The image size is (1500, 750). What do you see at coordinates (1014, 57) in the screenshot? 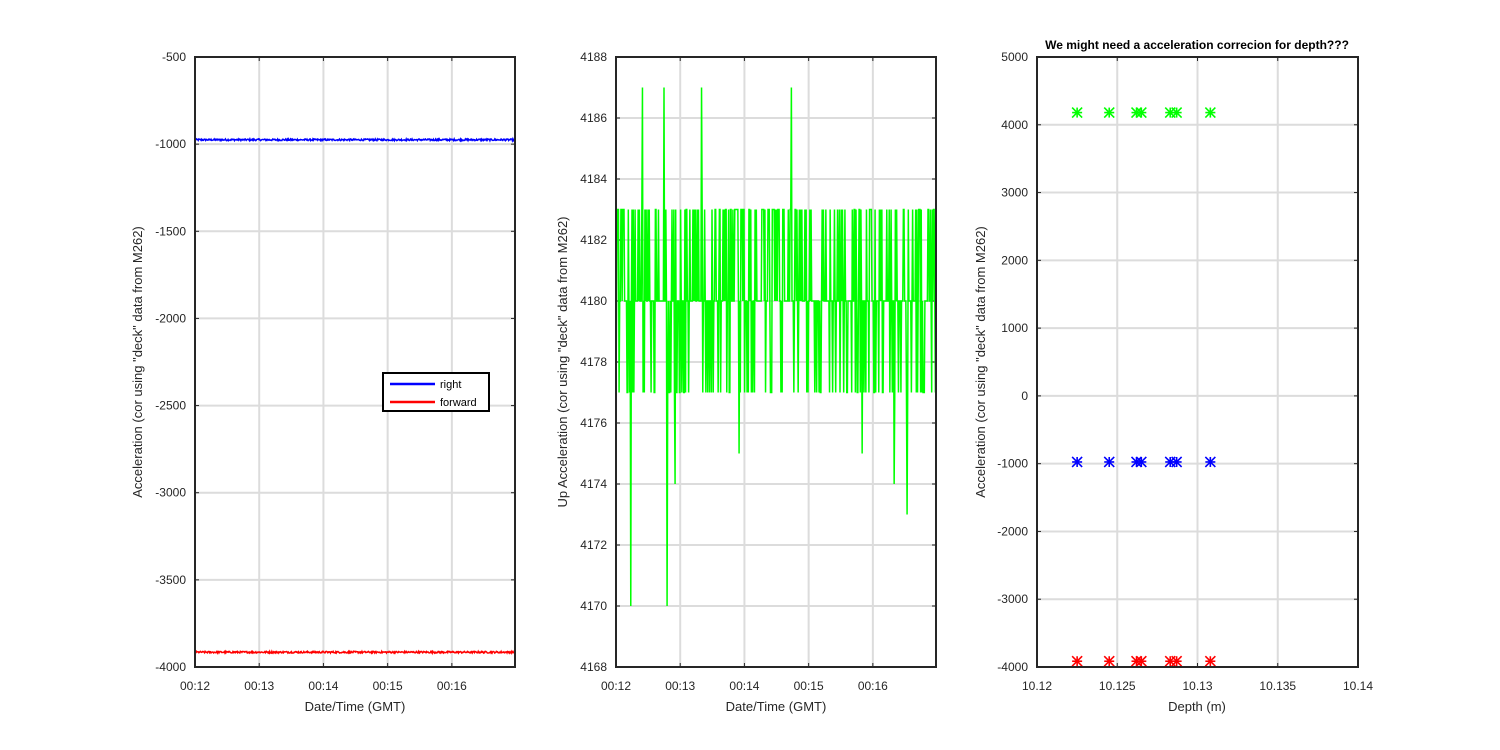
I see `y-tick-label: 5000` at bounding box center [1014, 57].